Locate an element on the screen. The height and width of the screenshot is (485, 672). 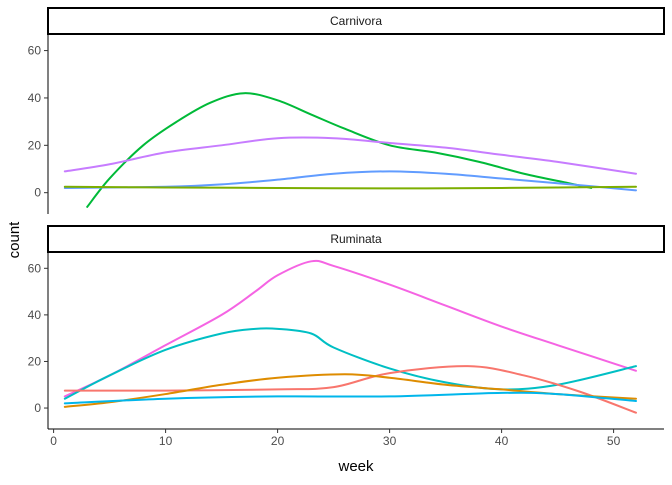
facet-strip-label: Ruminata is located at coordinates (356, 239).